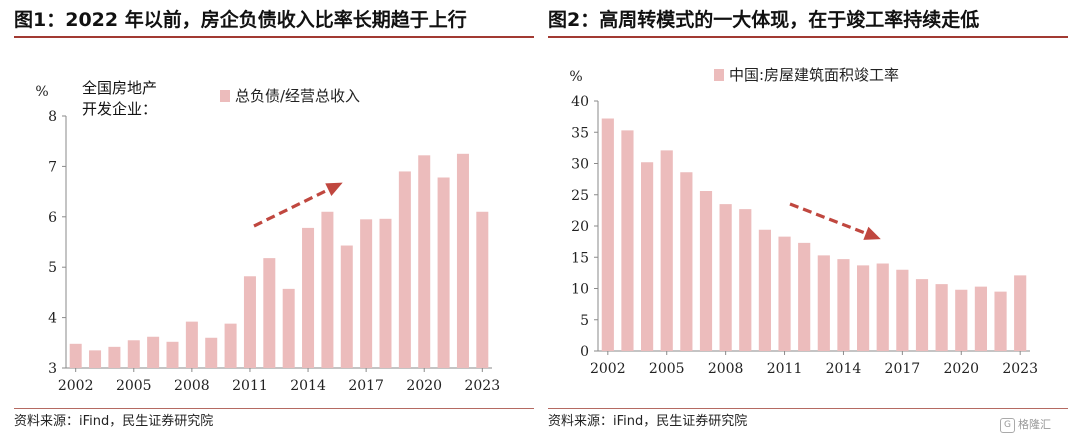 The image size is (1080, 440). I want to click on right-y-tick-label: 5, so click(584, 321).